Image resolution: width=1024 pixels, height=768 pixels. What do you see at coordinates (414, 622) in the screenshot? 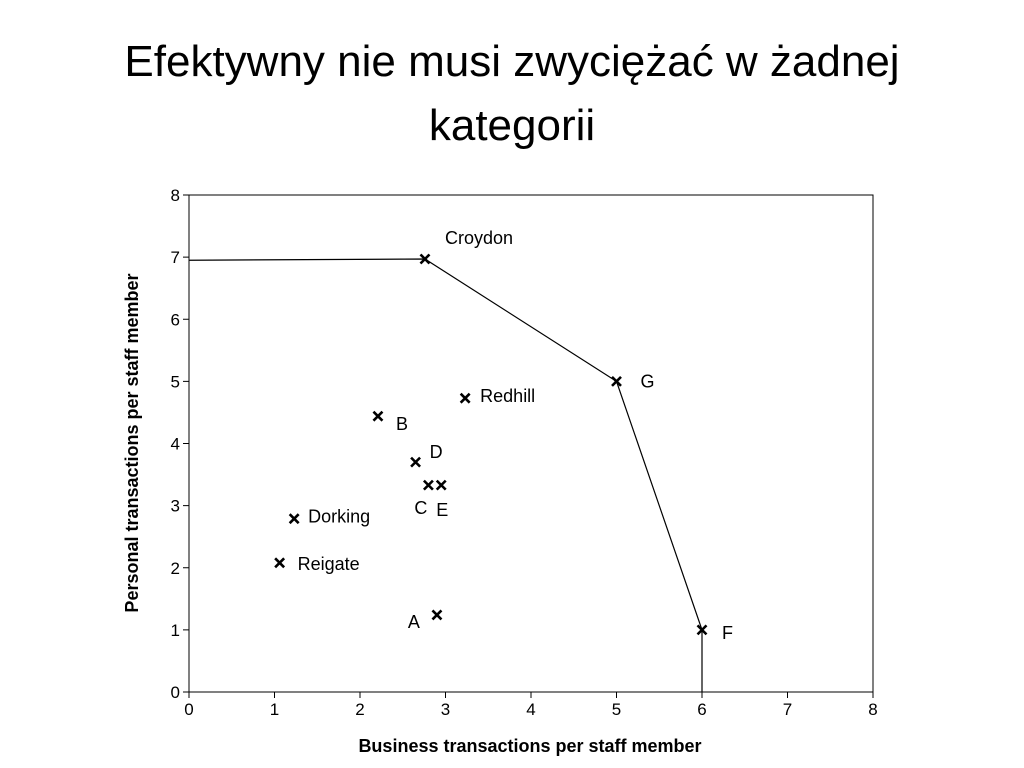
I see `point-label: A` at bounding box center [414, 622].